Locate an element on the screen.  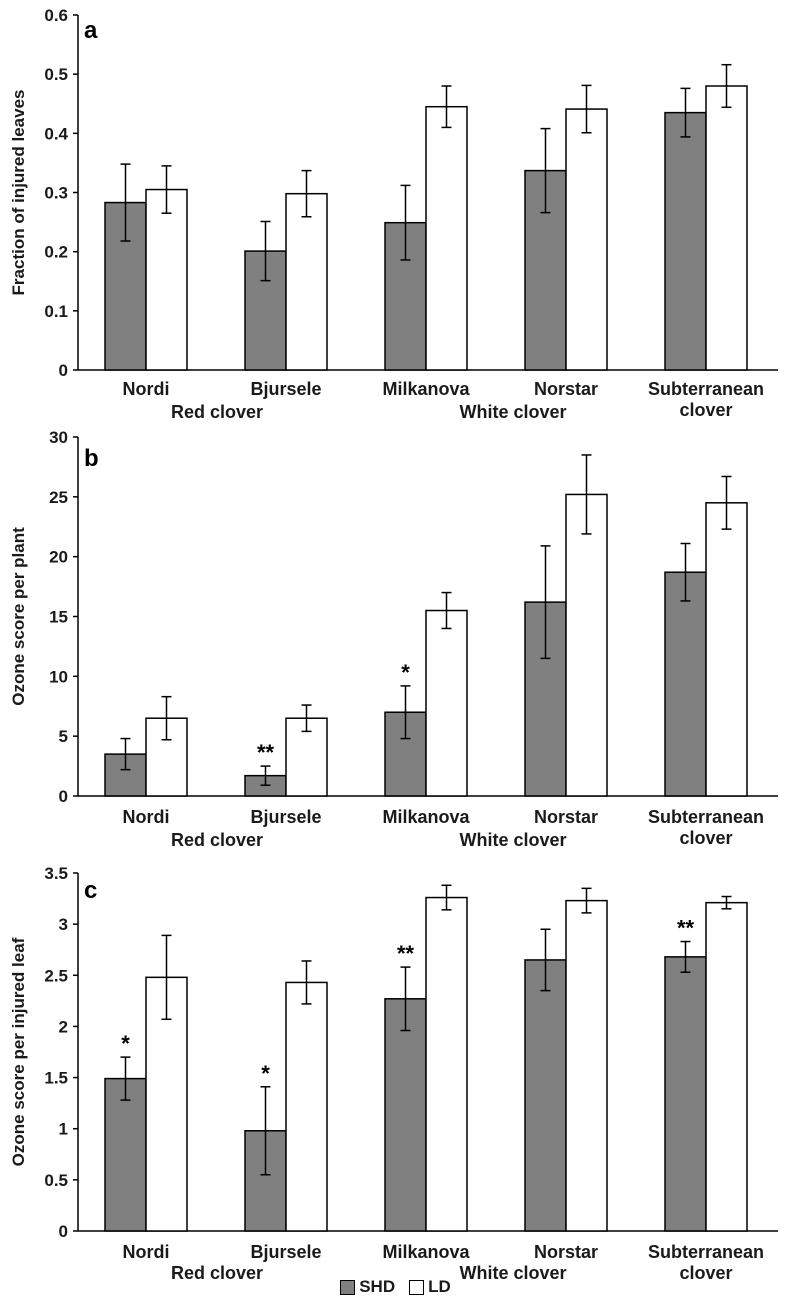
y-tick-label: 1.5 is located at coordinates (56, 1078).